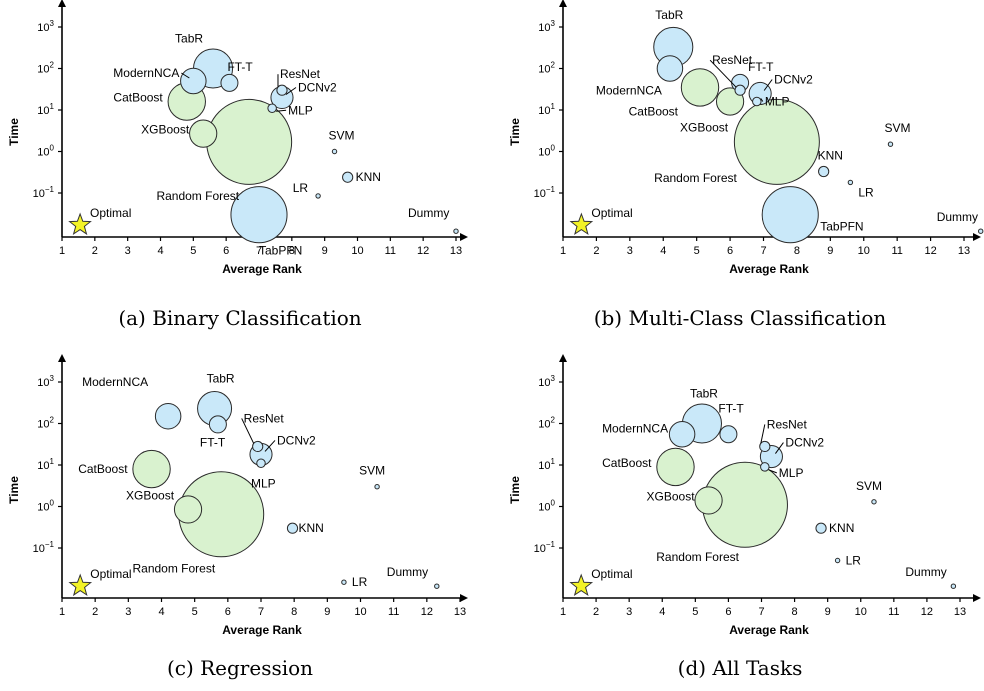 Image resolution: width=984 pixels, height=691 pixels. I want to click on label-knn: KNN, so click(311, 528).